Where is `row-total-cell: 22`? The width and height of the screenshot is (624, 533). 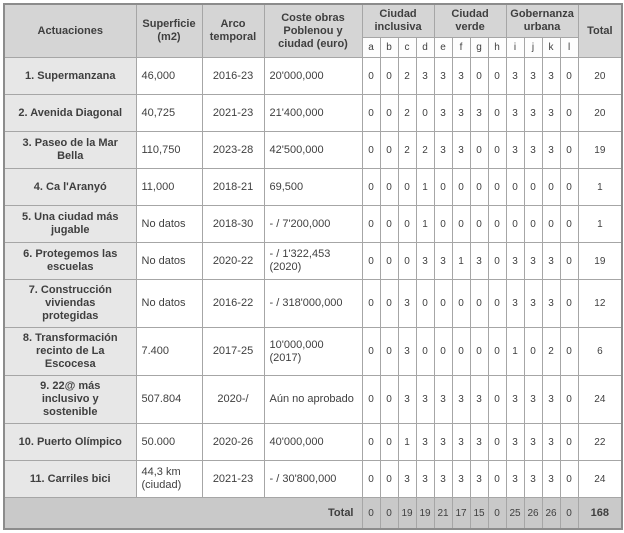 row-total-cell: 22 is located at coordinates (600, 442).